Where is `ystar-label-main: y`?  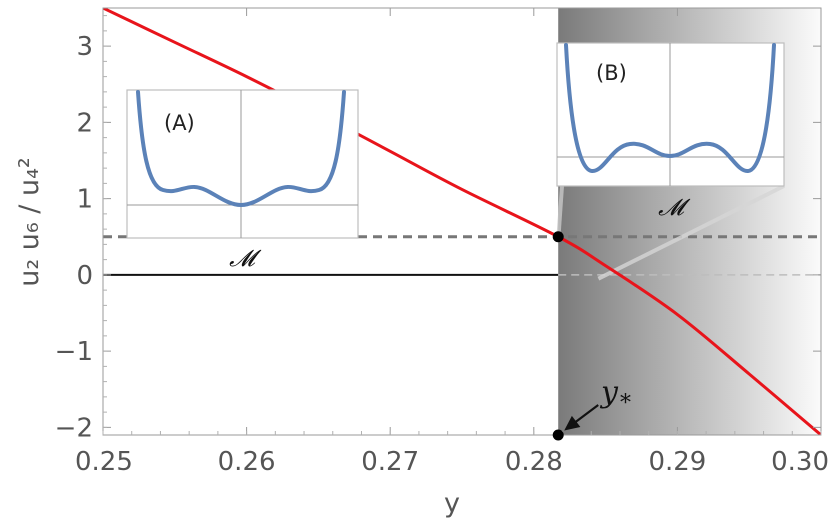
ystar-label-main: y is located at coordinates (609, 392).